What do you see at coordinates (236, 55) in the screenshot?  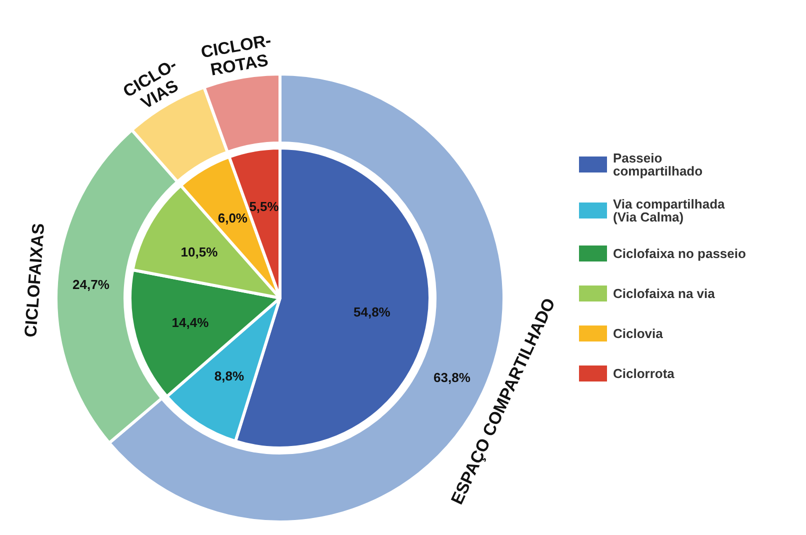 I see `slice-label: CICLOR- ROTAS` at bounding box center [236, 55].